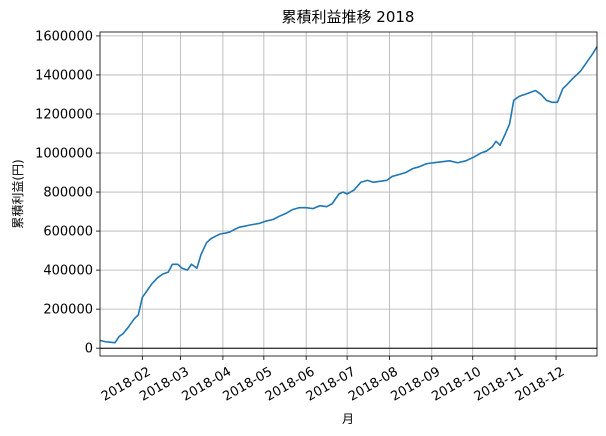  What do you see at coordinates (64, 36) in the screenshot?
I see `y-tick-label: 1600000` at bounding box center [64, 36].